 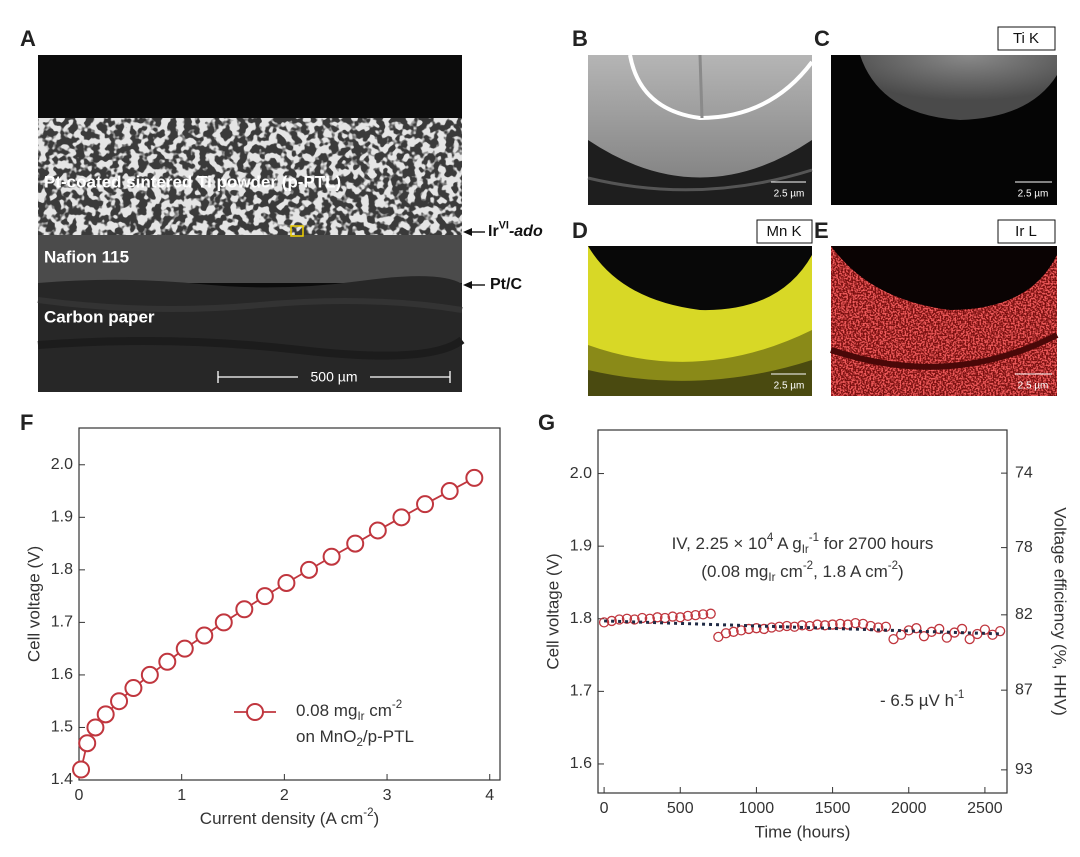 I want to click on legend-label: 0.08 mgIr cm-2, so click(x=349, y=711).